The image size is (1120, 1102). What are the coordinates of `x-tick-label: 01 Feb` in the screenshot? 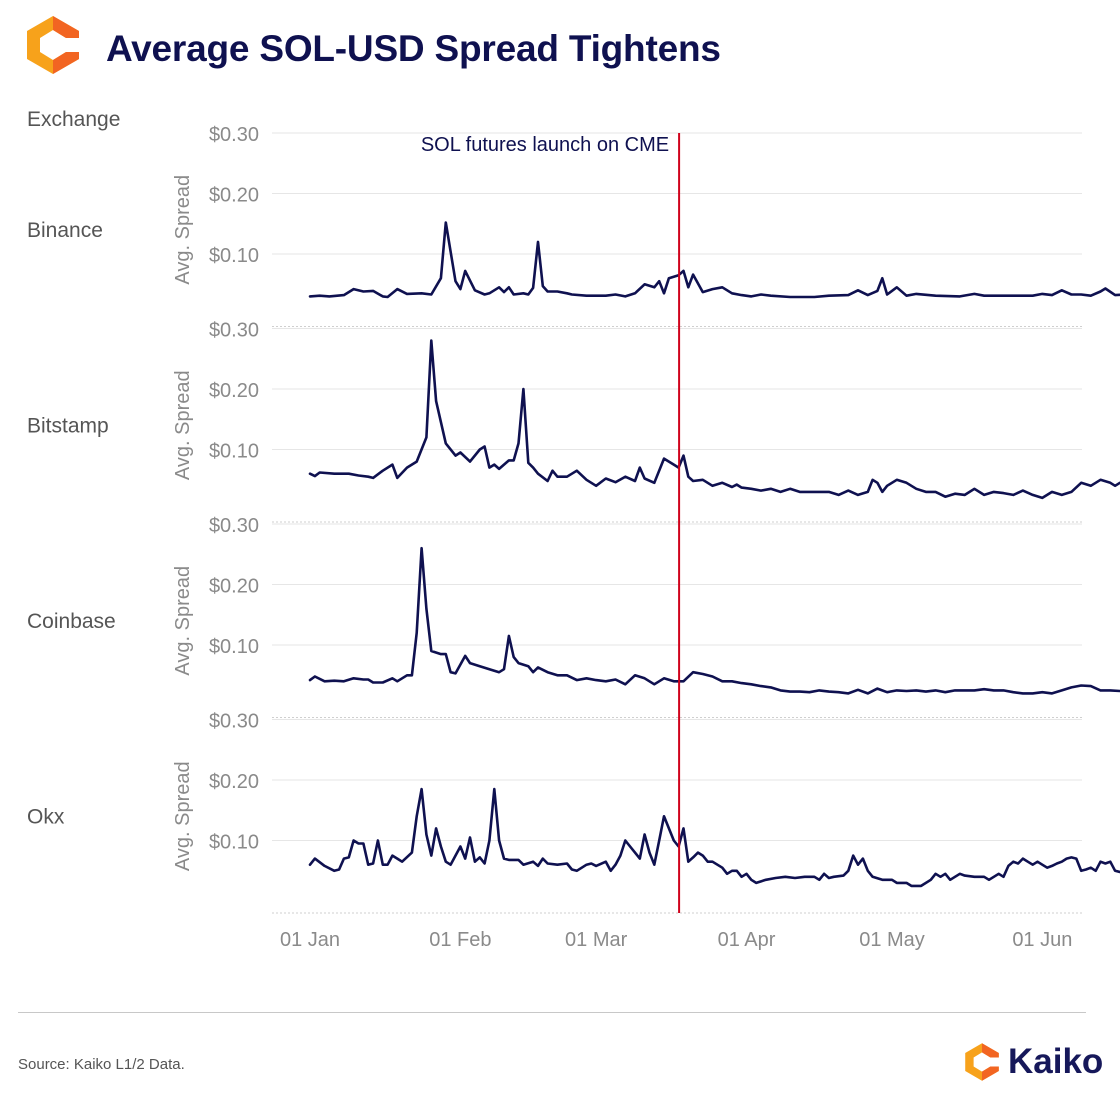 It's located at (460, 940).